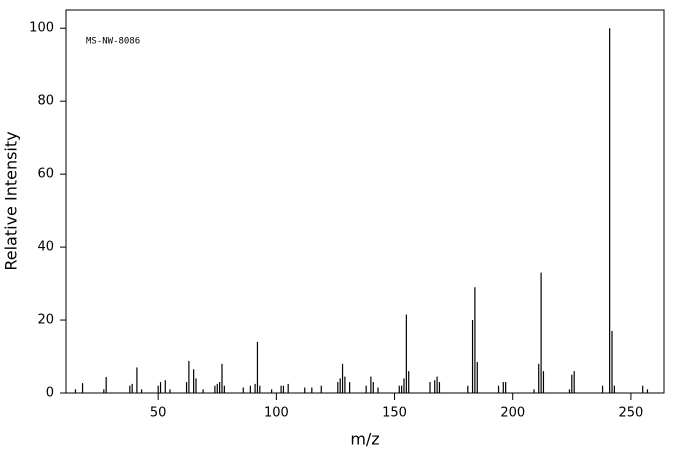 Image resolution: width=676 pixels, height=455 pixels. What do you see at coordinates (158, 413) in the screenshot?
I see `x-tick-label: 50` at bounding box center [158, 413].